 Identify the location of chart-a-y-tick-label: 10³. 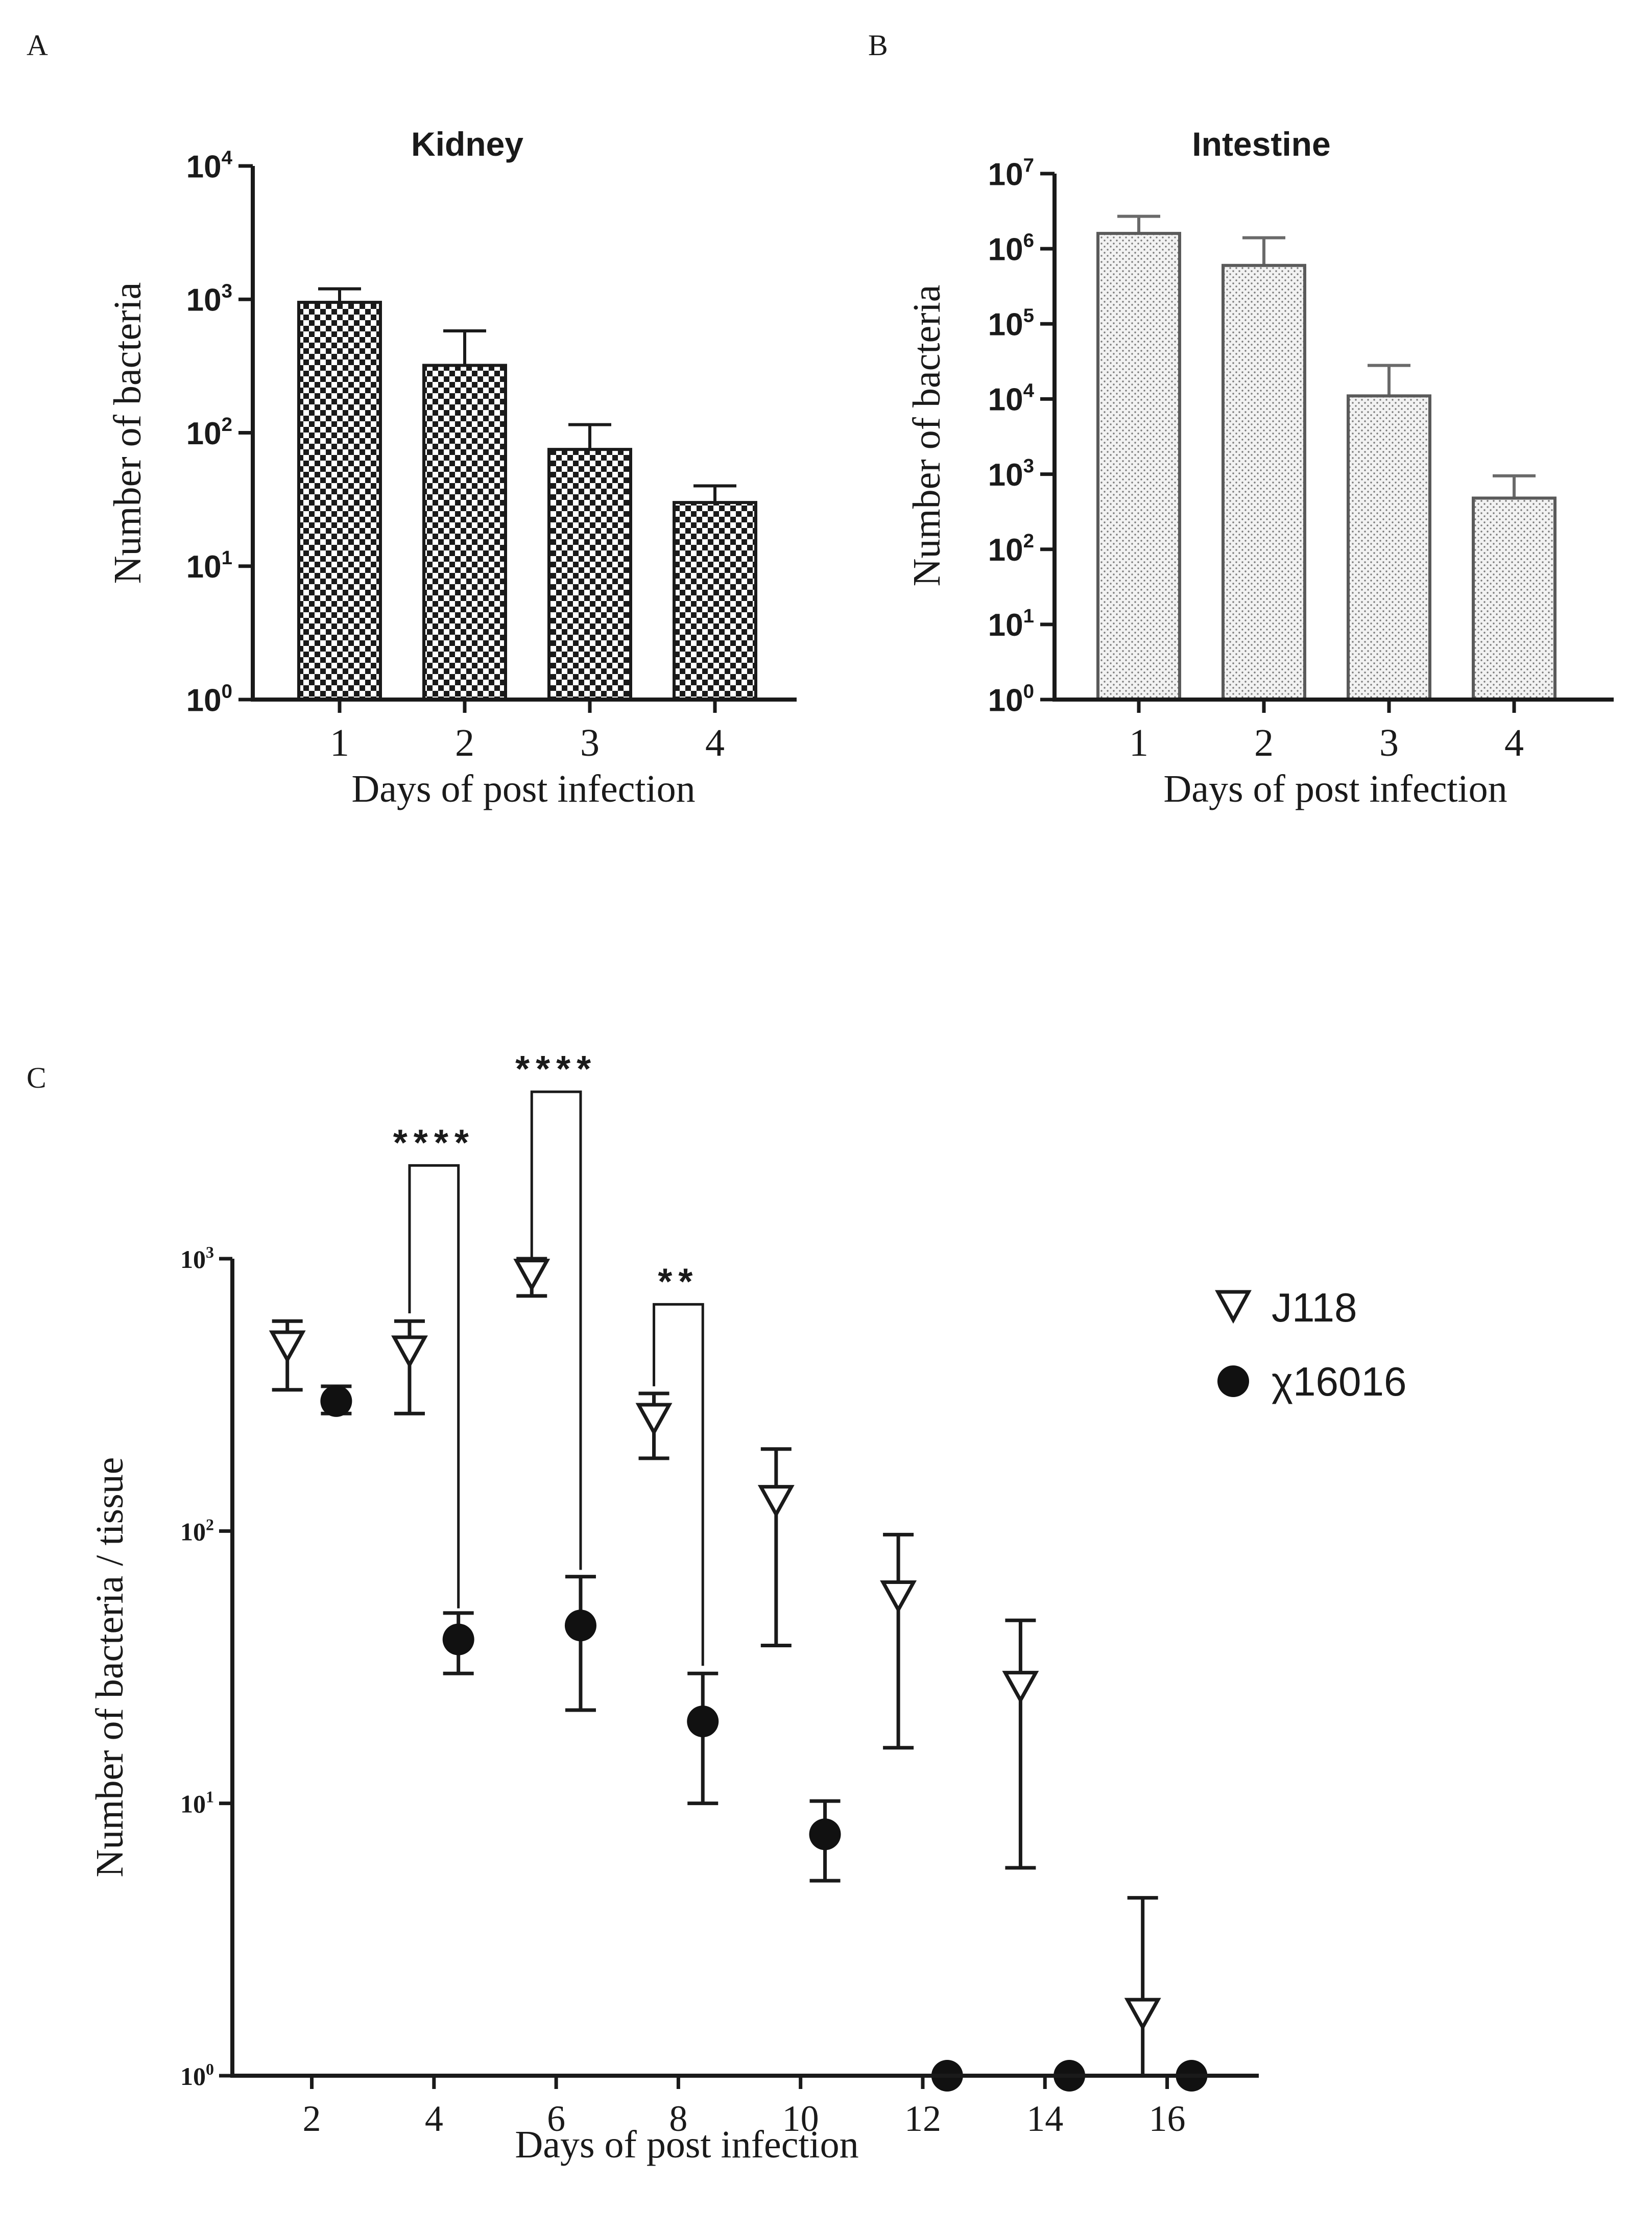
(209, 299).